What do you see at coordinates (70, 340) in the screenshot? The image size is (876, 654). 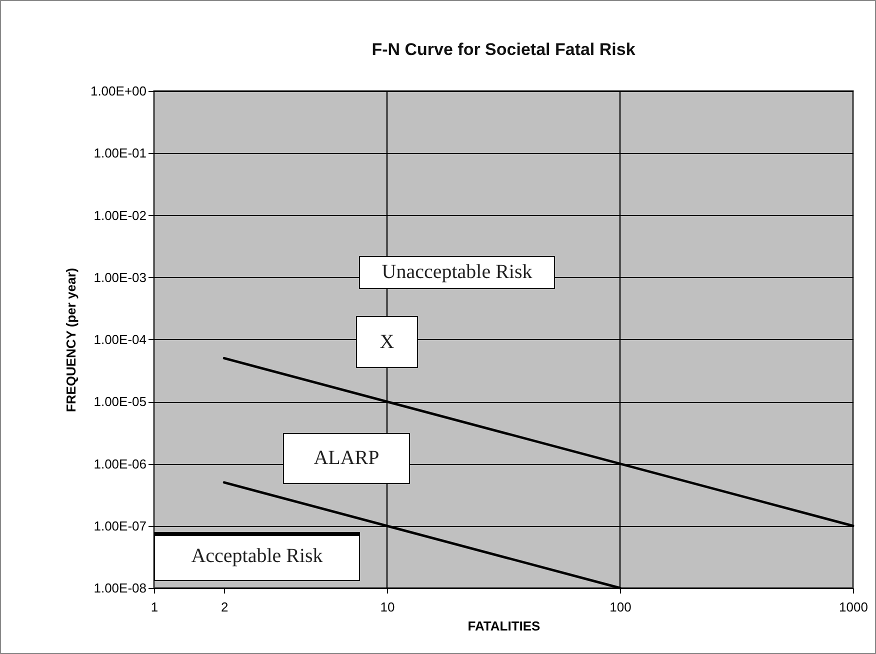 I see `y-axis-title: FREQUENCY (per year)` at bounding box center [70, 340].